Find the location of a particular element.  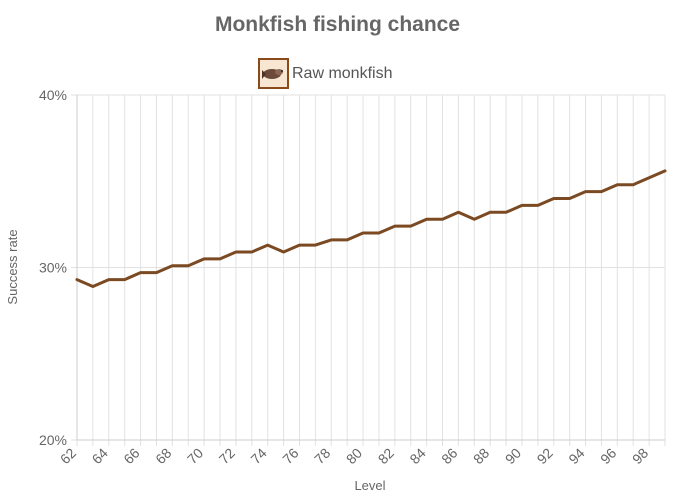

y-tick-labels: 20% 30% 40% is located at coordinates (53, 267).